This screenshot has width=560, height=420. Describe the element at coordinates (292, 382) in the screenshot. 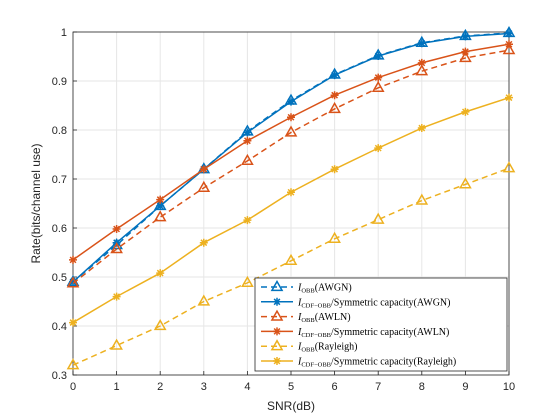

I see `x-axis-ticks: 0 1 2 3 4 5 6 7 8 9 10` at that location.